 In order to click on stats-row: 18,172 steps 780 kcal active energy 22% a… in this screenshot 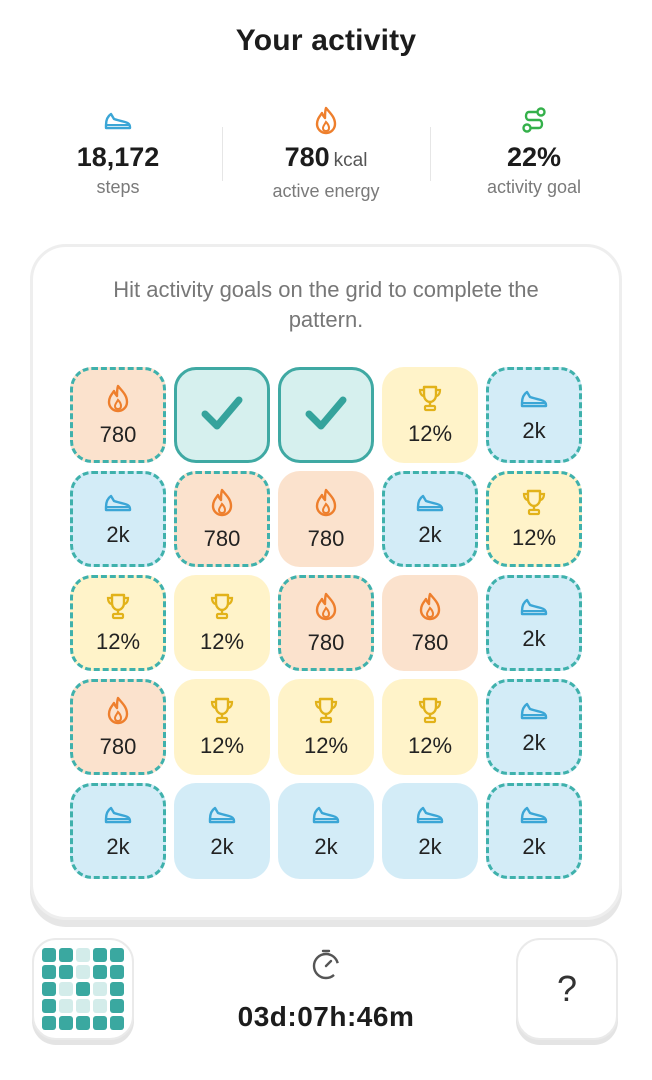, I will do `click(326, 155)`.